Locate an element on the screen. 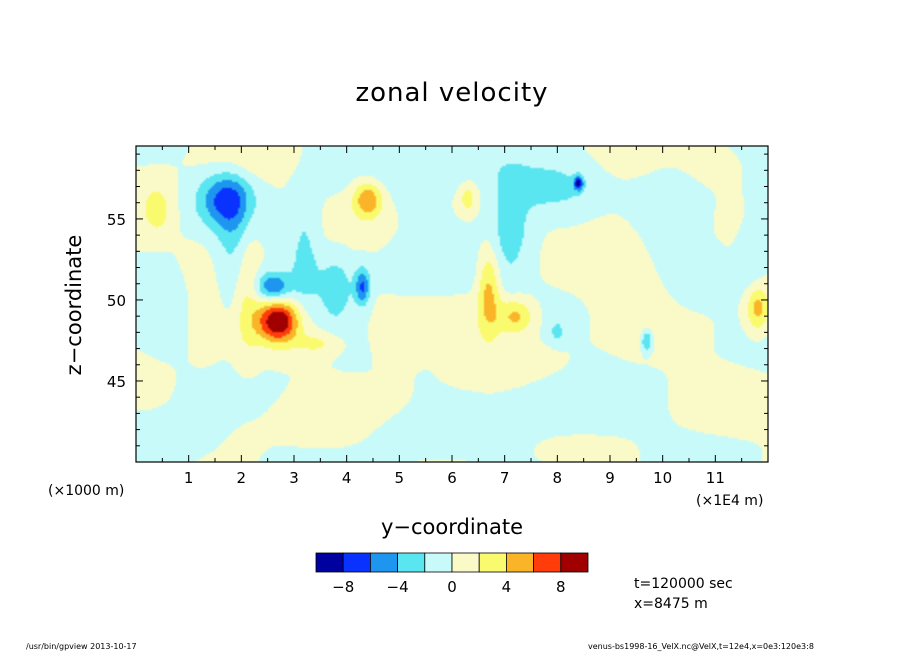 The width and height of the screenshot is (904, 654). x-tick-label: 1 is located at coordinates (189, 478).